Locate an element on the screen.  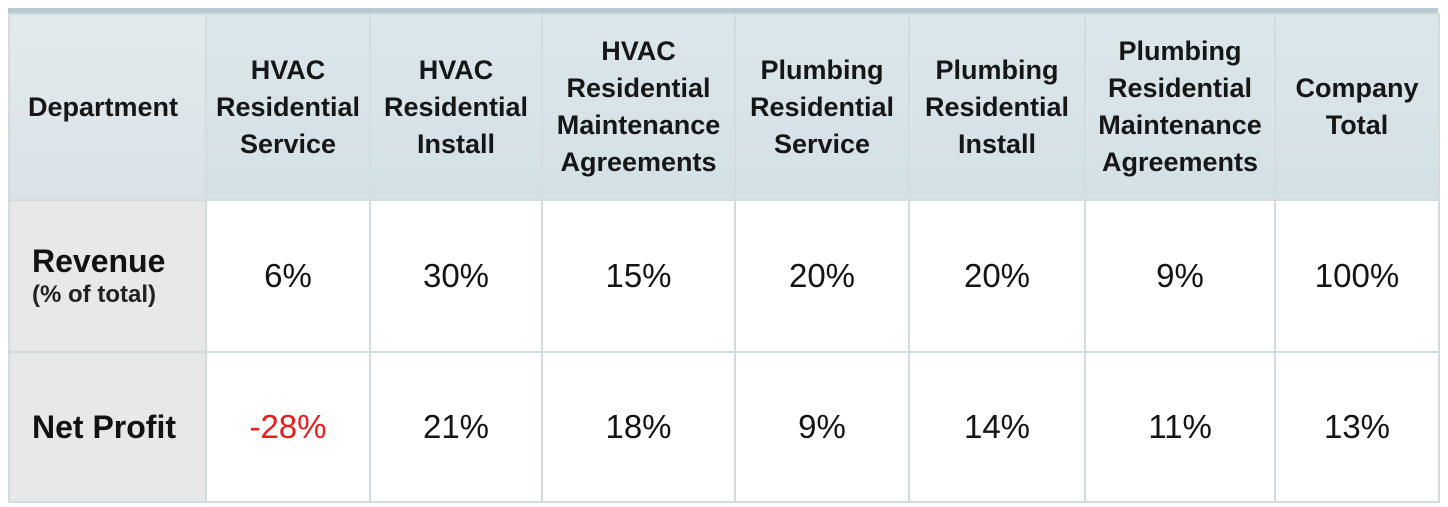
header-plumbing-residential-service: Plumbing Residential Service is located at coordinates (822, 107).